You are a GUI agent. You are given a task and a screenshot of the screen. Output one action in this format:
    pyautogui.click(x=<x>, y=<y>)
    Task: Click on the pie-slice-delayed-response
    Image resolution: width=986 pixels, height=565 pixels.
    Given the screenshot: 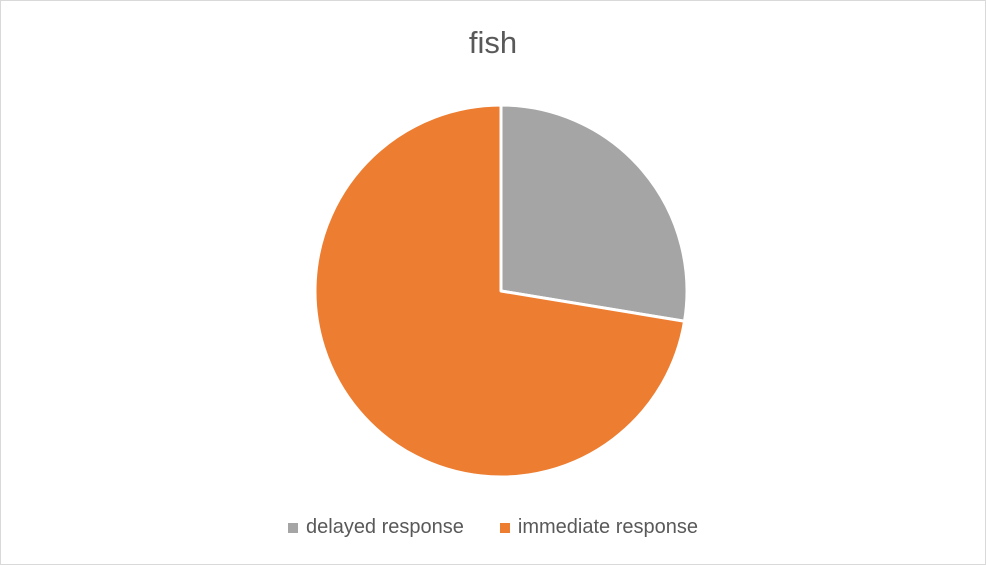 What is the action you would take?
    pyautogui.click(x=594, y=213)
    